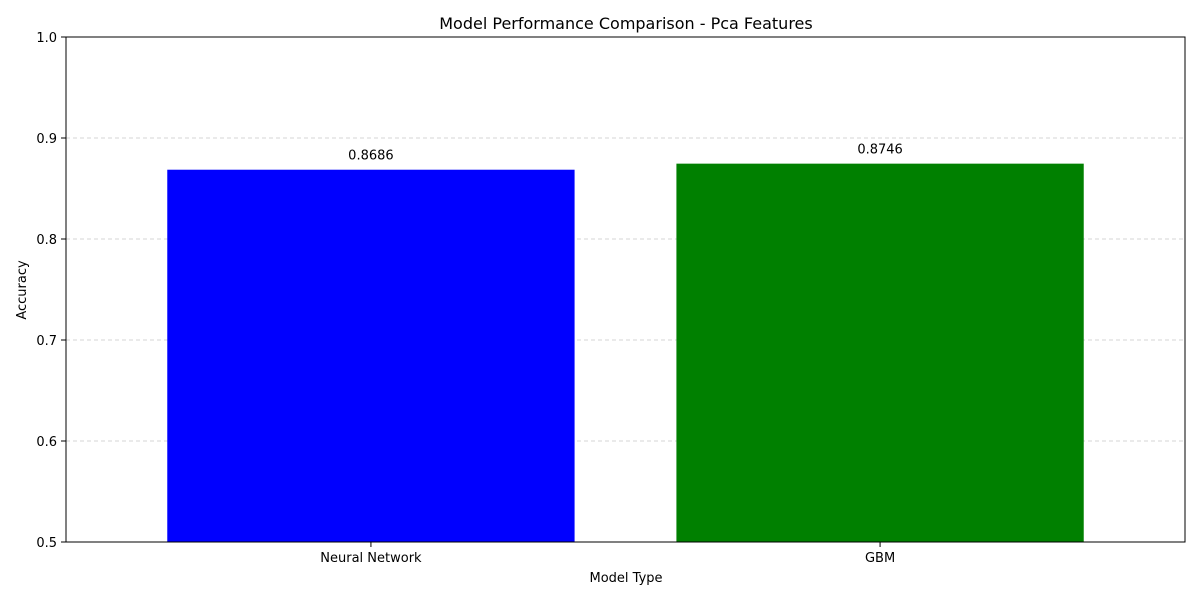  I want to click on x-axis: Neural Network GBM, so click(607, 554).